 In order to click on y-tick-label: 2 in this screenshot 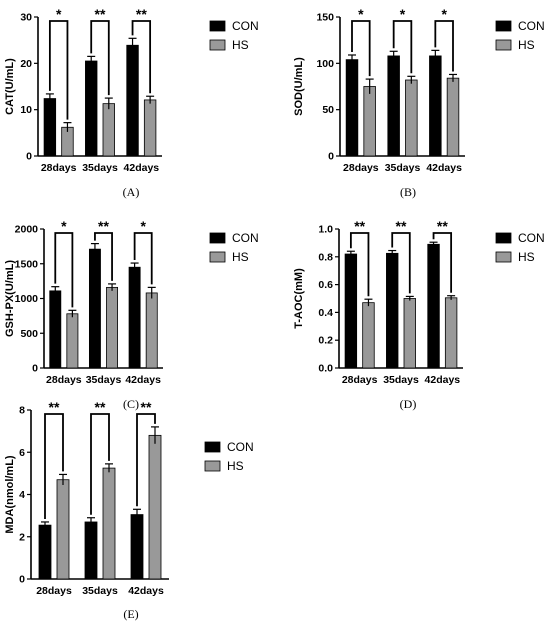, I will do `click(22, 537)`.